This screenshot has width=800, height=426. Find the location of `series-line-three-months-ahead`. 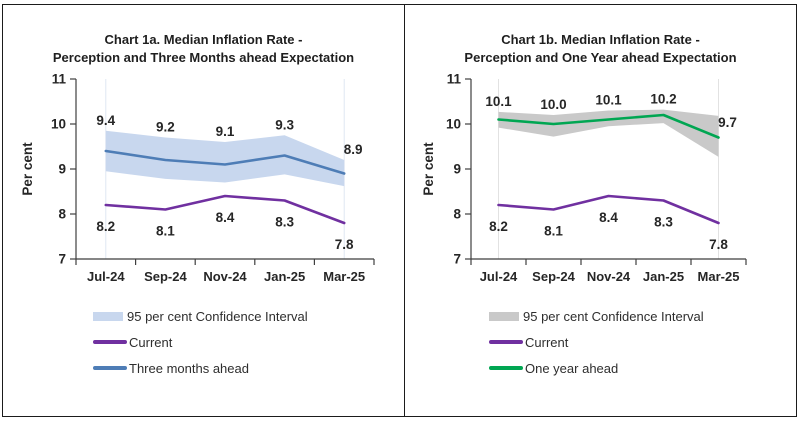

series-line-three-months-ahead is located at coordinates (225, 163).